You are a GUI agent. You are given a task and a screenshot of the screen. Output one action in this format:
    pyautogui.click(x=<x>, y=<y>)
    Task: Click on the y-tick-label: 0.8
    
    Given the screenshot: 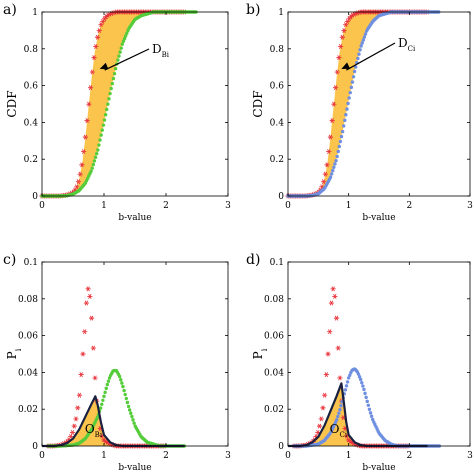 What is the action you would take?
    pyautogui.click(x=277, y=50)
    